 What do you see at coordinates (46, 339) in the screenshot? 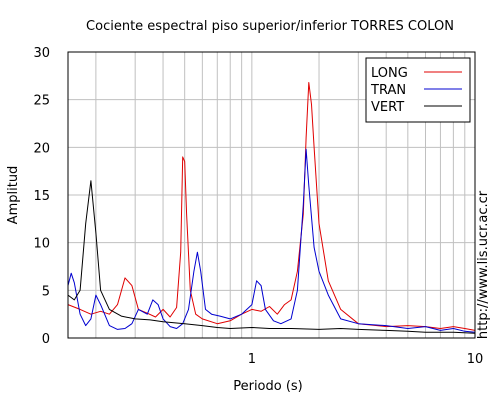
I see `y-tick-label: 0` at bounding box center [46, 339].